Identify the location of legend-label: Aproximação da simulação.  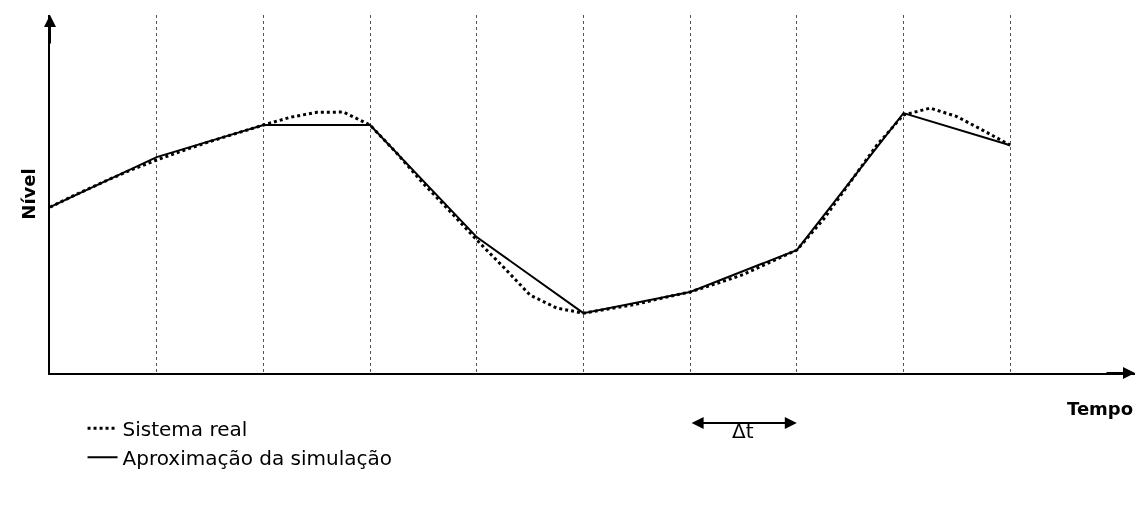
(257, 458).